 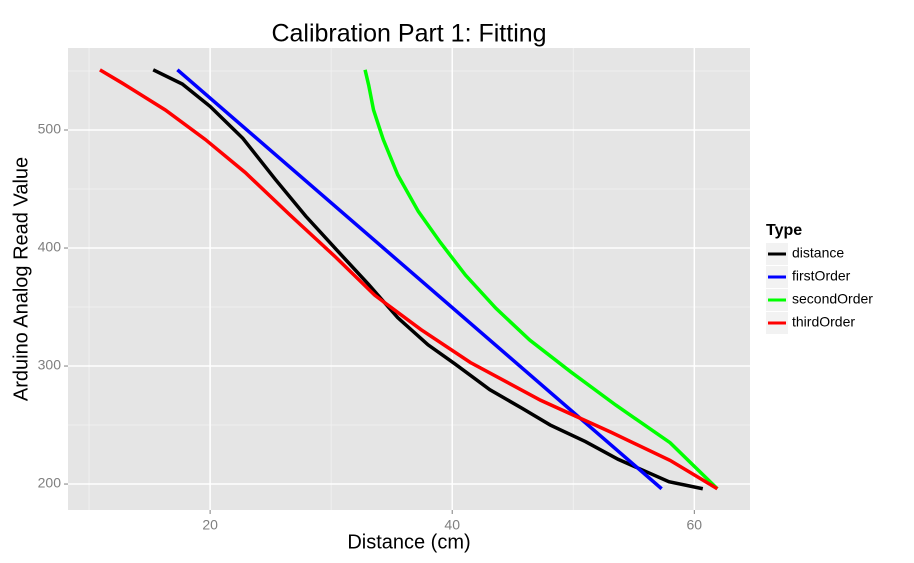 What do you see at coordinates (50, 365) in the screenshot?
I see `y-tick-label: 300` at bounding box center [50, 365].